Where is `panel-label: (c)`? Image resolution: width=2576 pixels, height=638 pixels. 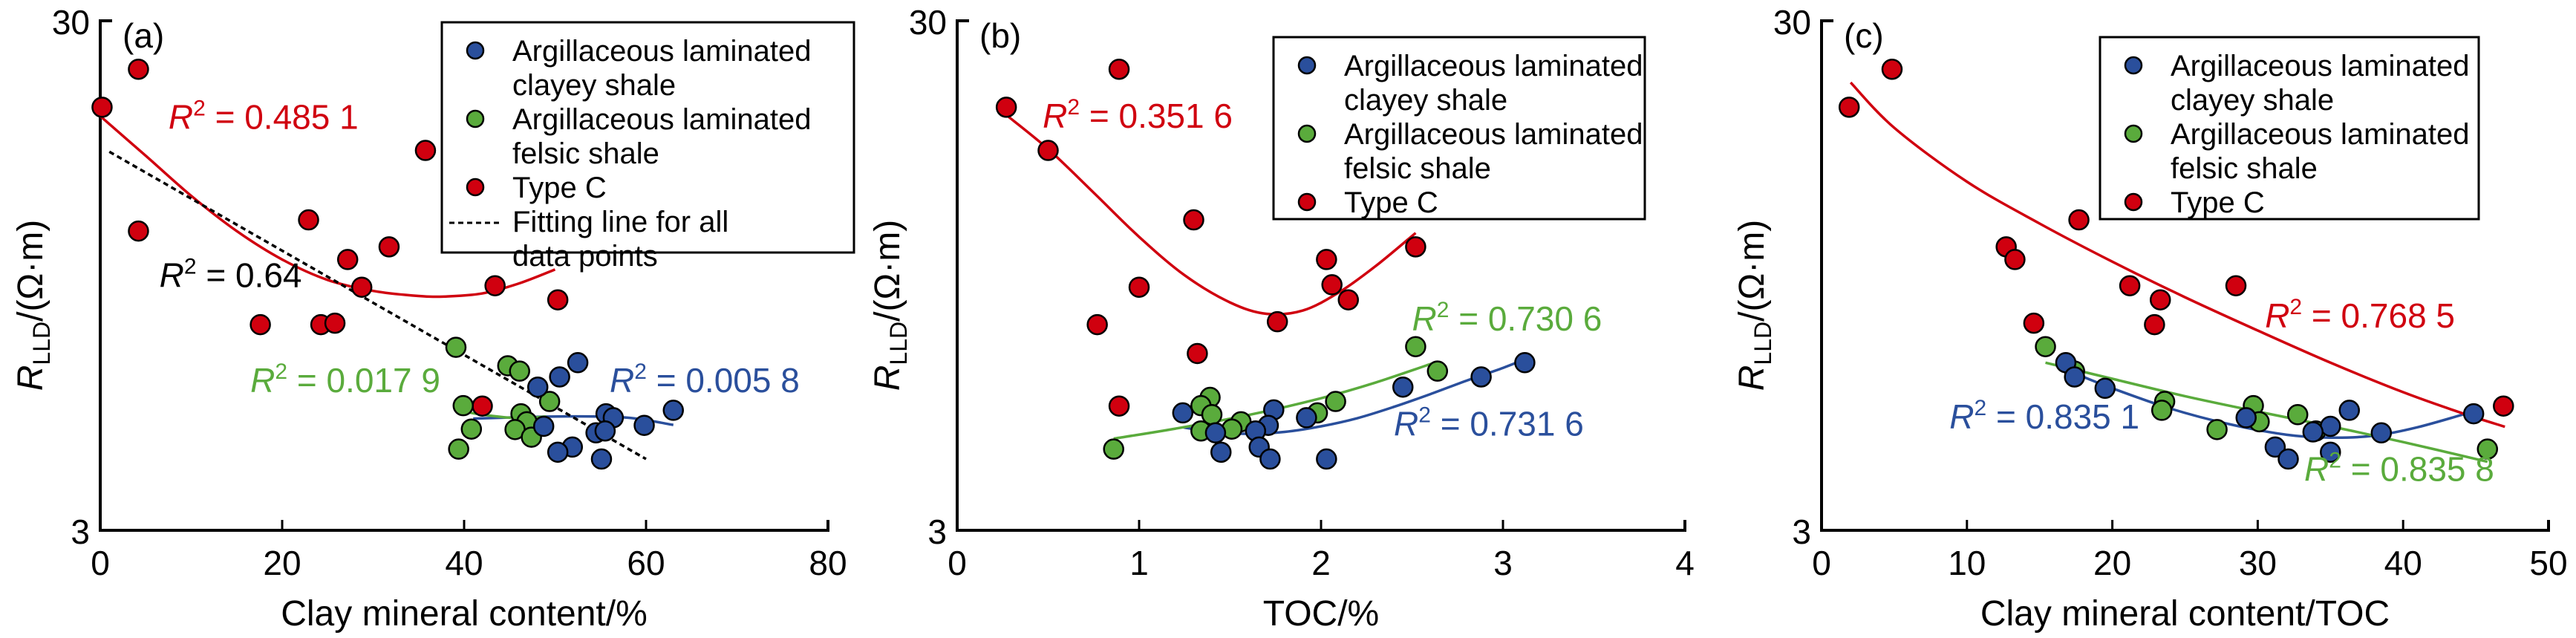
panel-label: (c) is located at coordinates (1864, 35).